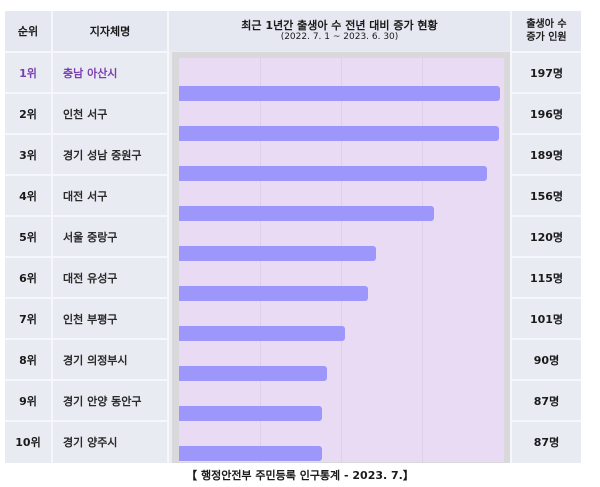 This screenshot has height=487, width=600. What do you see at coordinates (546, 73) in the screenshot?
I see `value-cell: 197명` at bounding box center [546, 73].